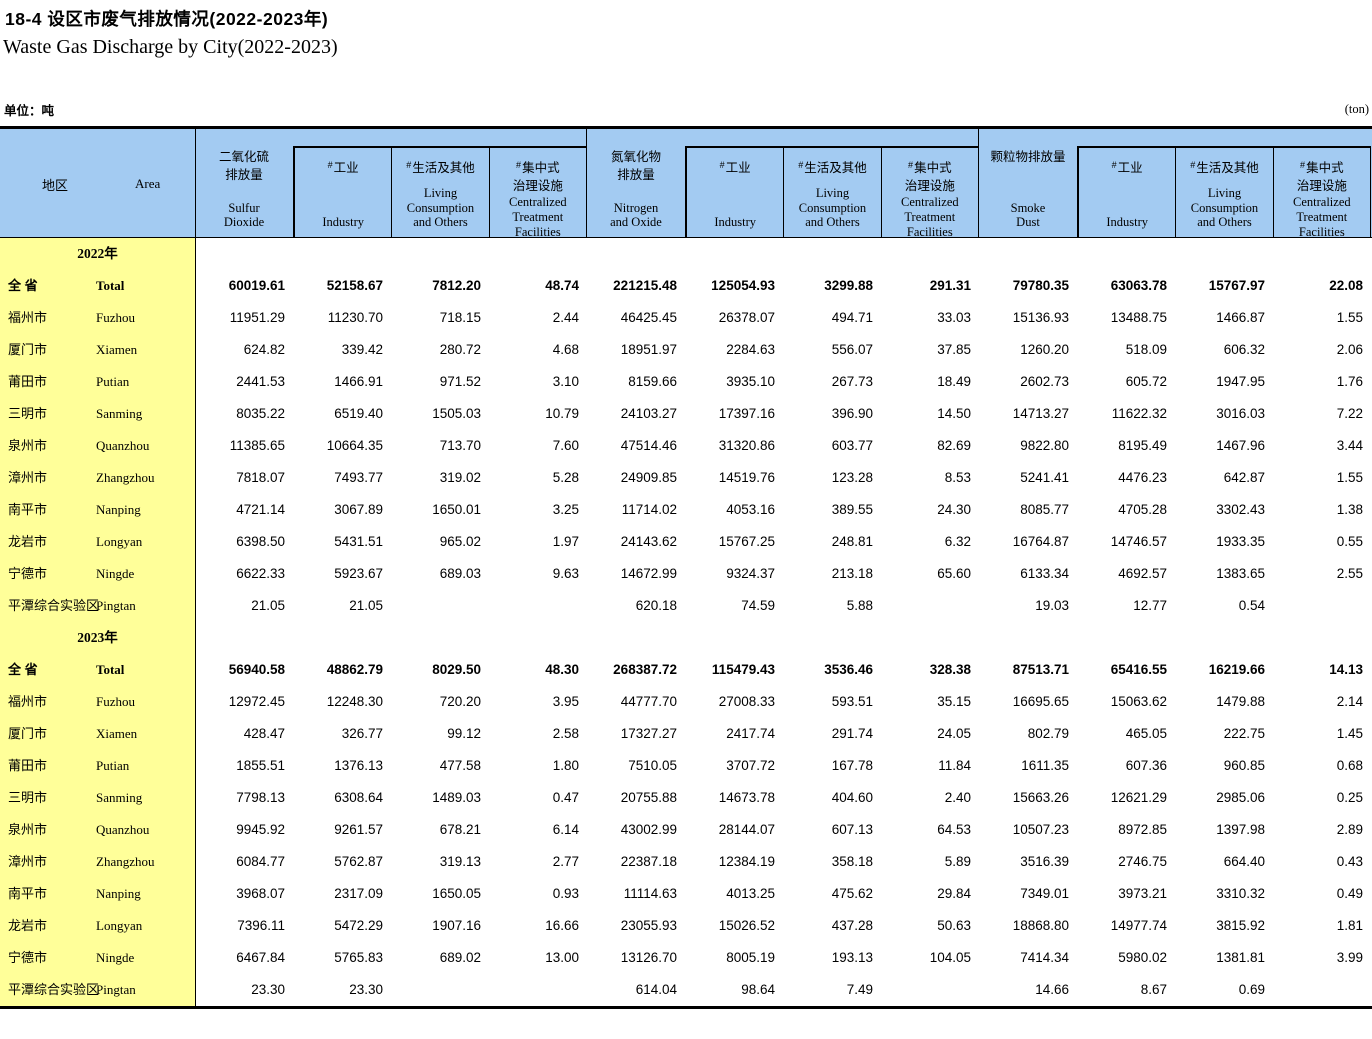 This screenshot has height=1039, width=1372. I want to click on value-cell: 326.77, so click(362, 733).